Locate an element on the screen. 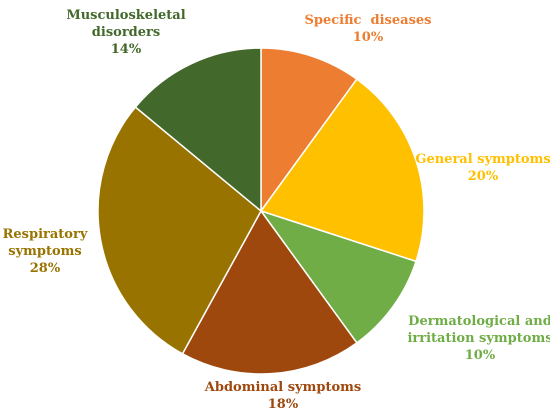 The image size is (550, 417). slice-label-2: General symptoms 20% is located at coordinates (482, 168).